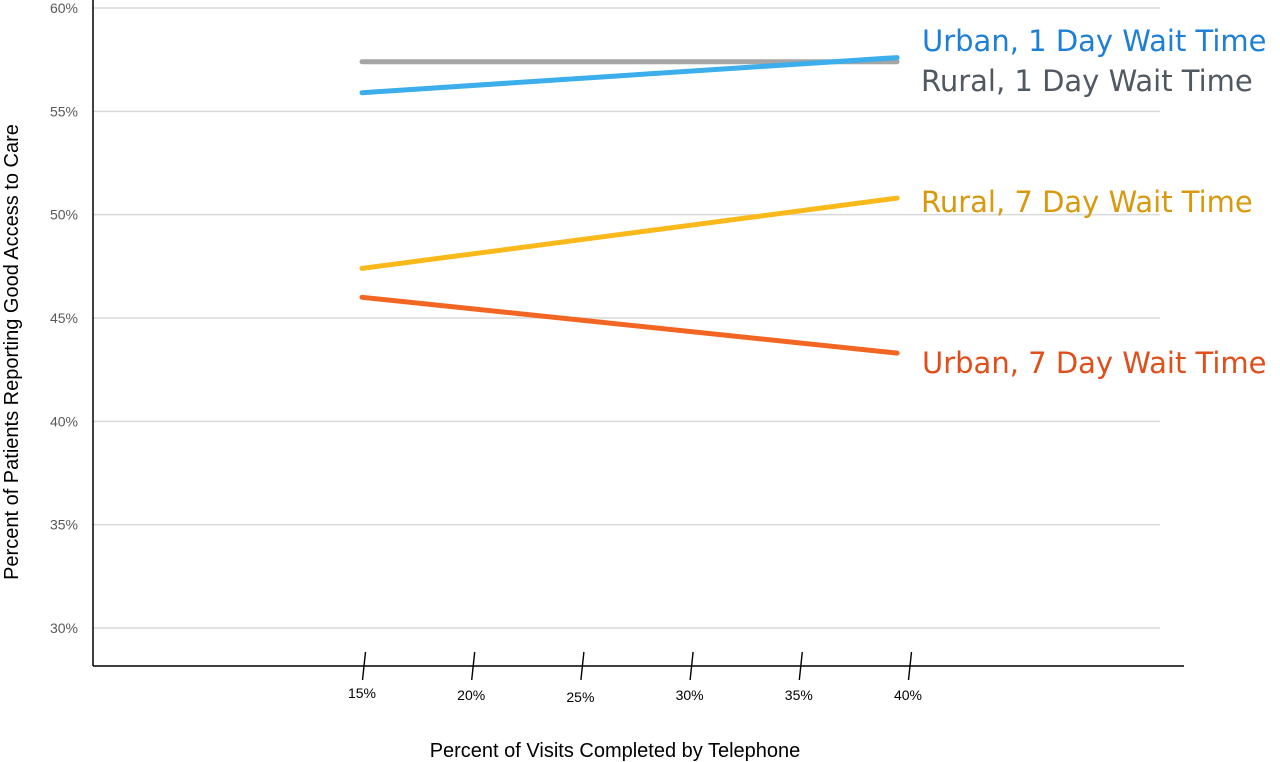  Describe the element at coordinates (908, 695) in the screenshot. I see `x-tick-label: 40%` at that location.